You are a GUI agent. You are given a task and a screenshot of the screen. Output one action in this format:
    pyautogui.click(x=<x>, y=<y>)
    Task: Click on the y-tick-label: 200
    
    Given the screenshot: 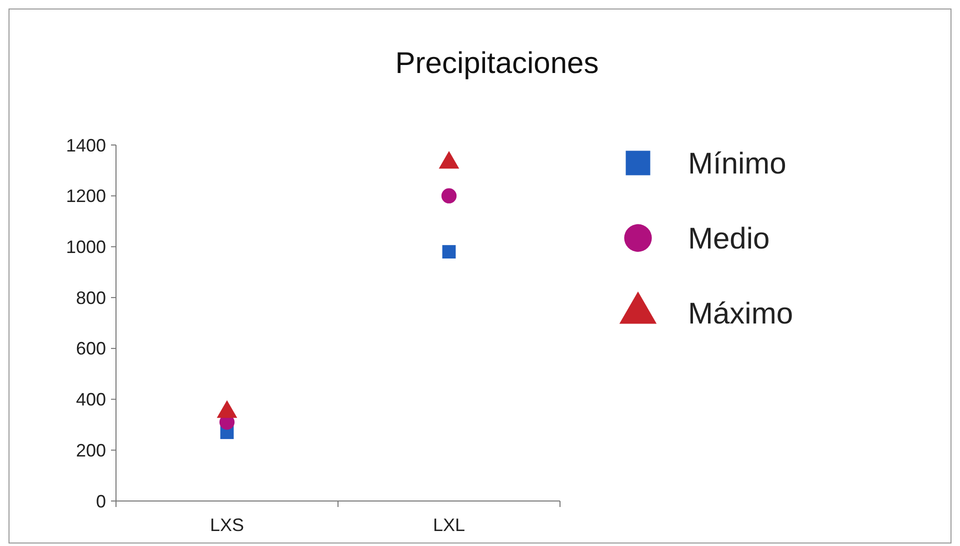 What is the action you would take?
    pyautogui.click(x=91, y=450)
    